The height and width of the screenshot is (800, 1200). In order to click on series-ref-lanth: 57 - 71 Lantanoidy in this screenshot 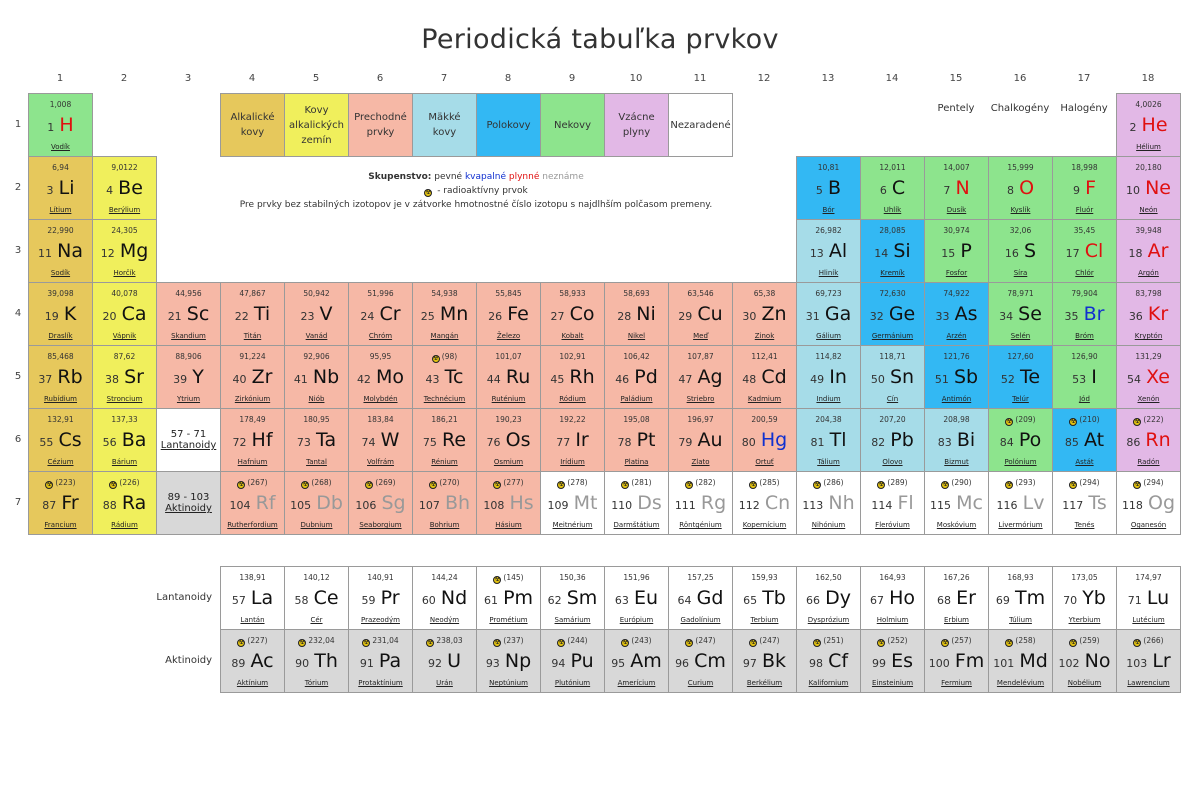, I will do `click(188, 440)`.